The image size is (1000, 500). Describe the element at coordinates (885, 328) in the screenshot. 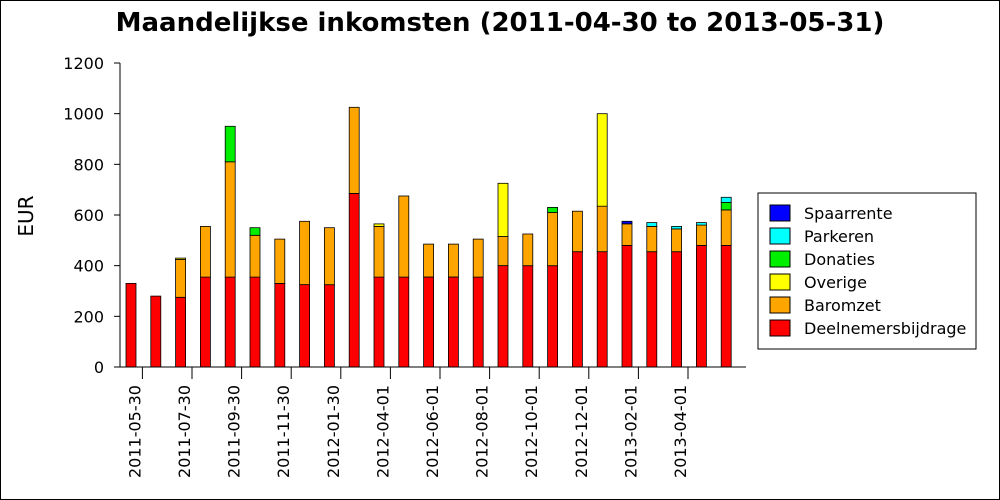

I see `legend-label-deelnemersbijdrage: Deelnemersbijdrage` at that location.